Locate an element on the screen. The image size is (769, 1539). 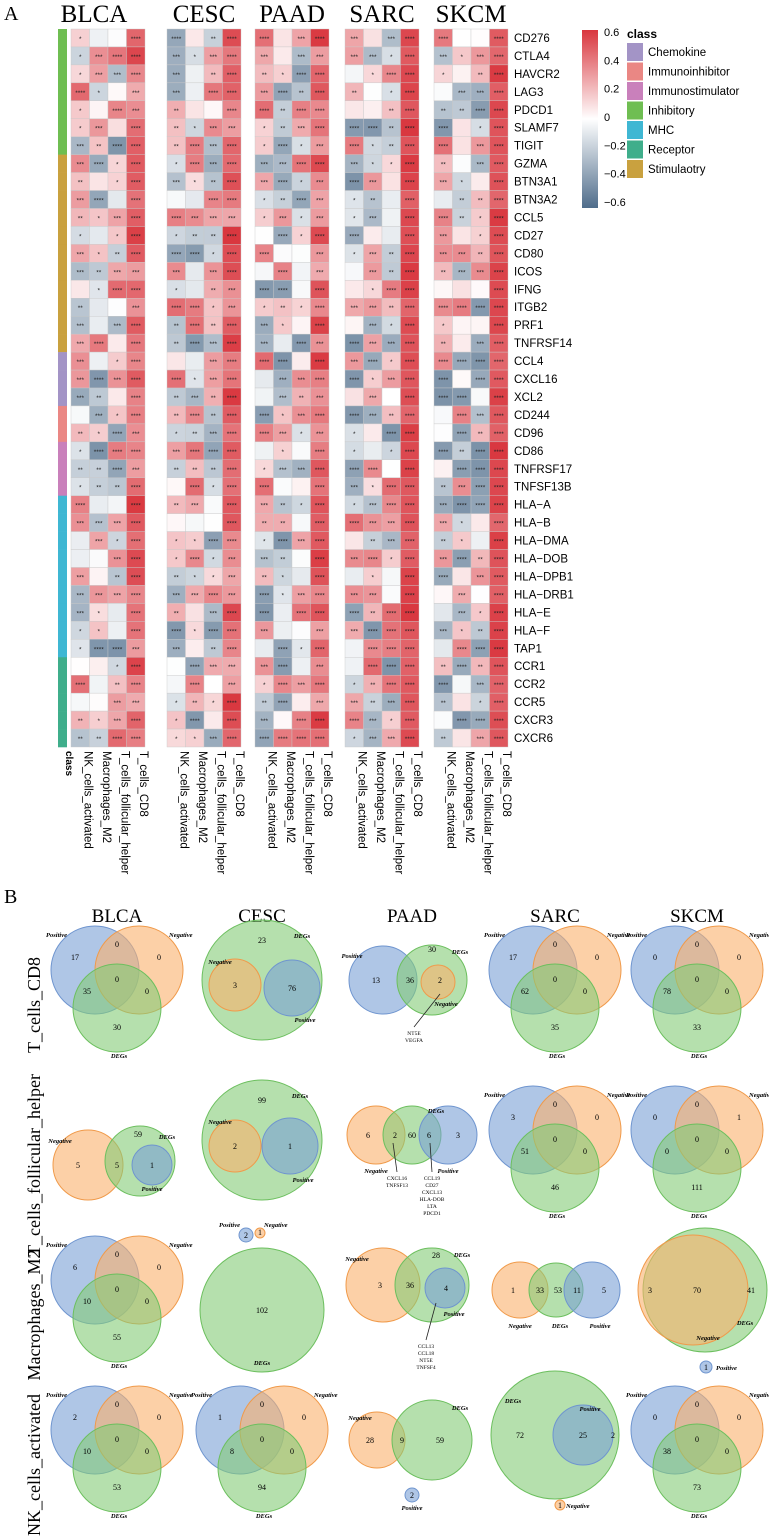
gene-label: TNFRSF14 is located at coordinates (543, 344).